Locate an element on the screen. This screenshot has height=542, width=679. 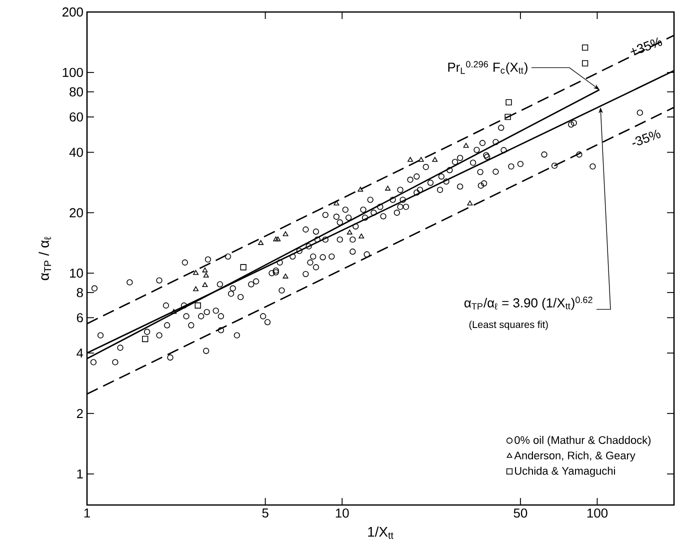
y-tick-label: 1 is located at coordinates (80, 473).